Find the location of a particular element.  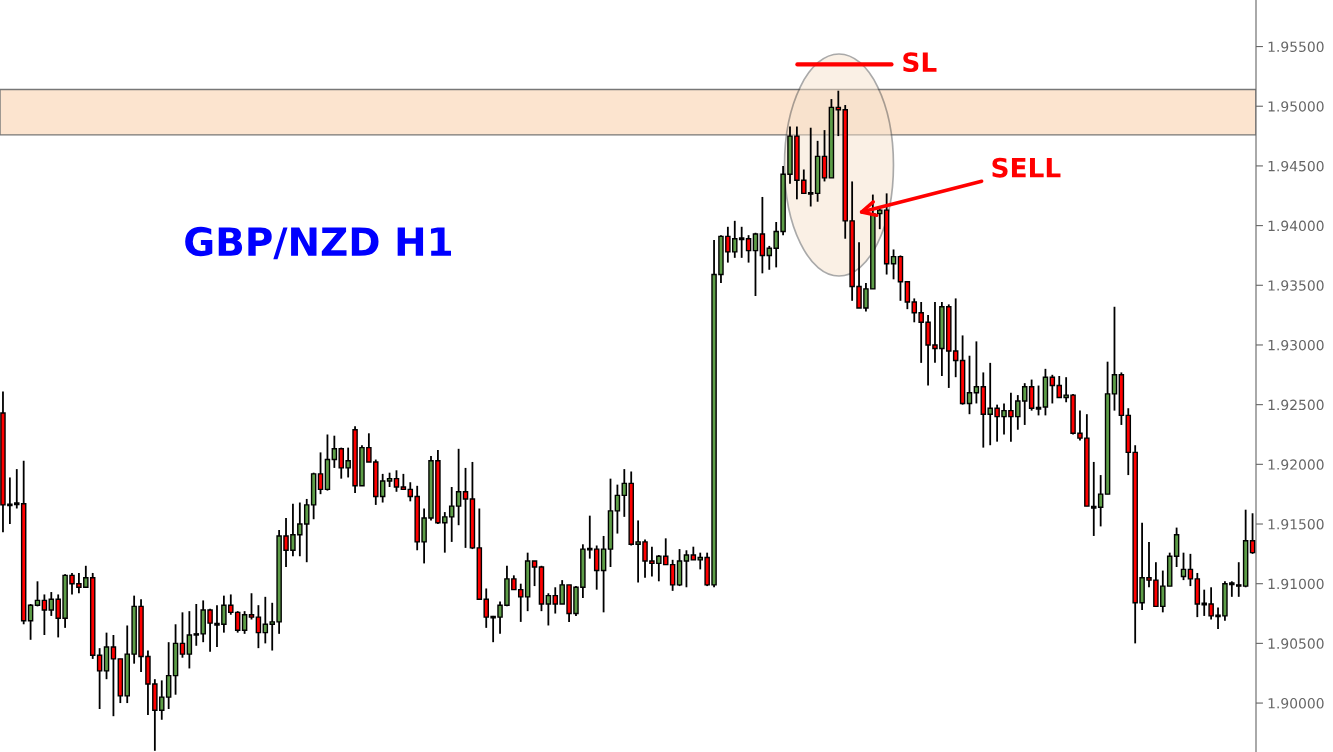

y-tick-label: 1.95000 is located at coordinates (1296, 106).